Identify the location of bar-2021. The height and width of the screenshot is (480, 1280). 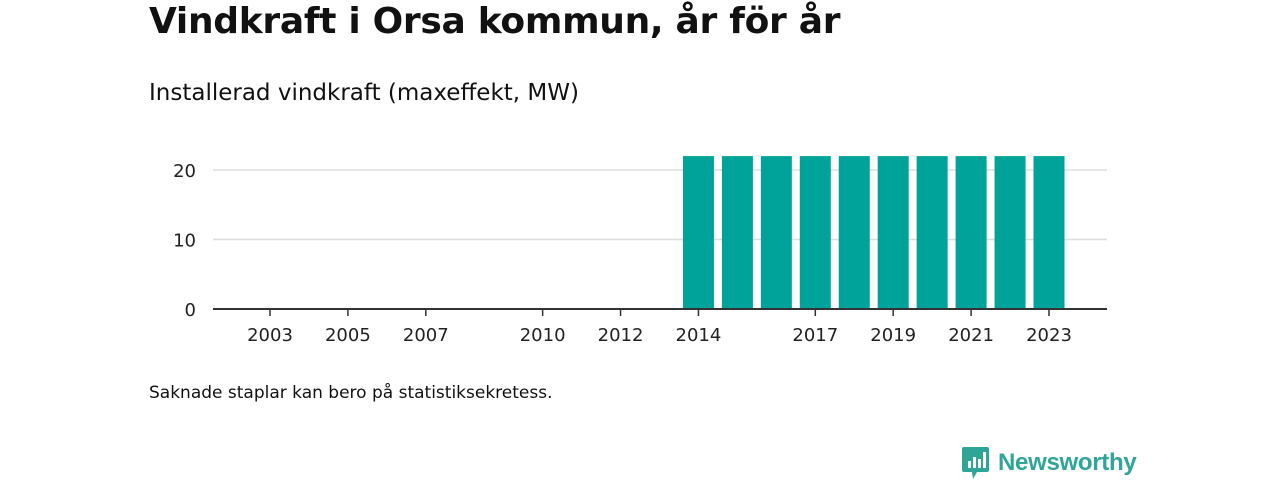
(971, 232).